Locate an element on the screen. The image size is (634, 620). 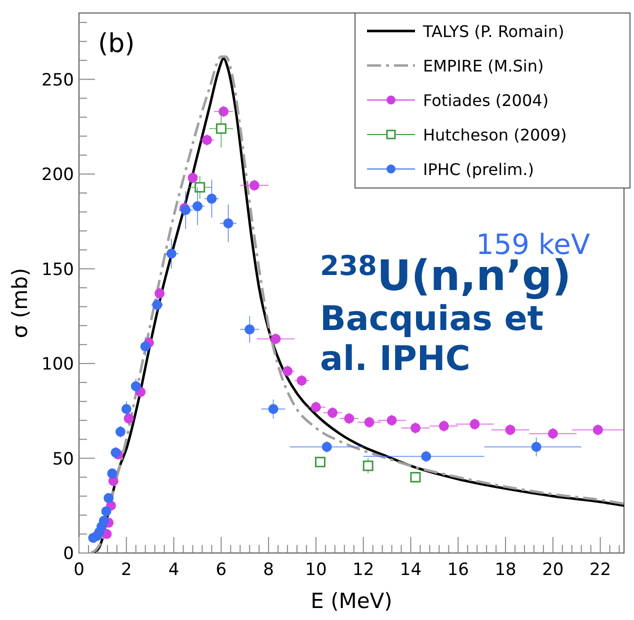
x-tick-label: 8 is located at coordinates (268, 570).